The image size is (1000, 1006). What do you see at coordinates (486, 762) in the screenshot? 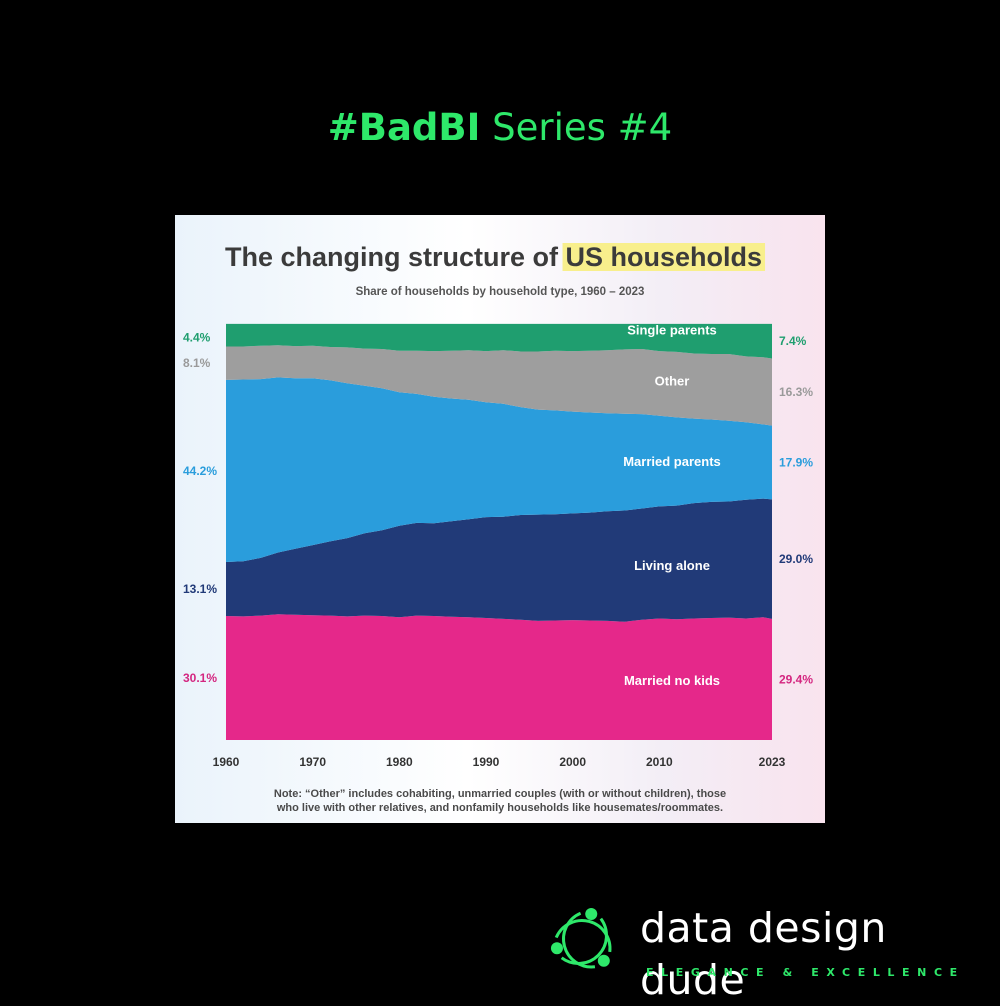
I see `x-tick-1990: 1990` at bounding box center [486, 762].